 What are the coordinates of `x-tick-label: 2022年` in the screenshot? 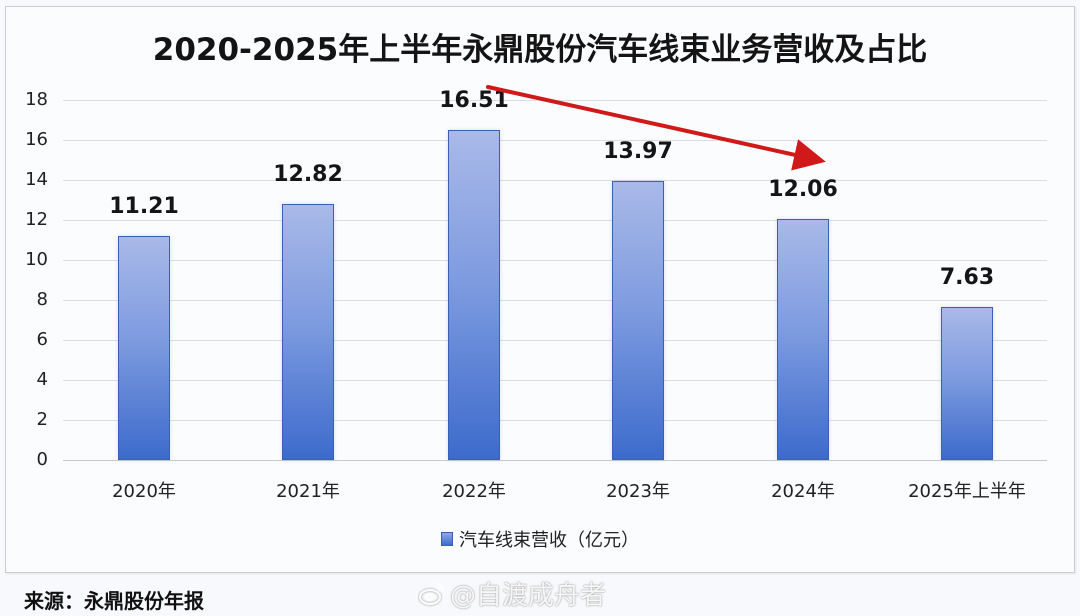 It's located at (474, 491).